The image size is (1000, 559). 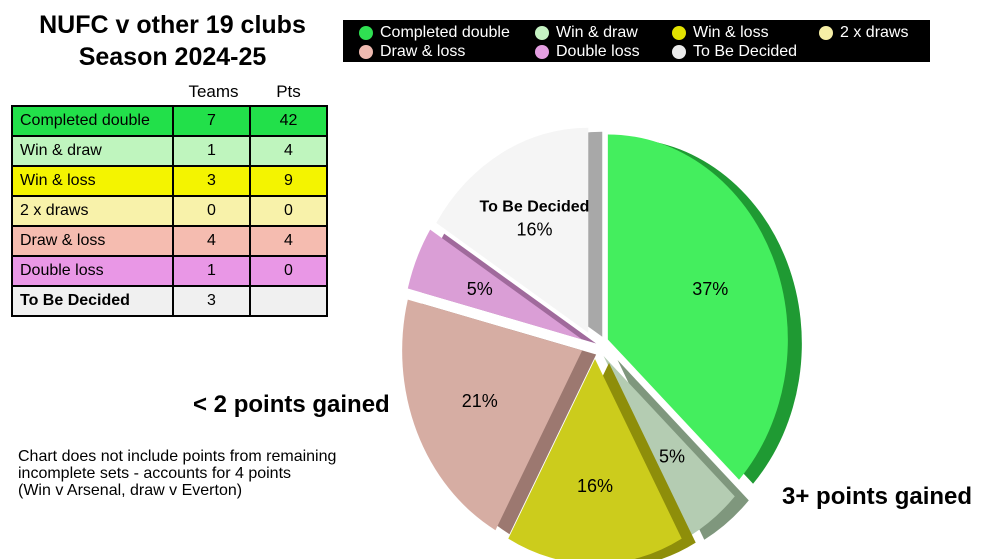 I want to click on teams-column-header: Teams, so click(x=213, y=91).